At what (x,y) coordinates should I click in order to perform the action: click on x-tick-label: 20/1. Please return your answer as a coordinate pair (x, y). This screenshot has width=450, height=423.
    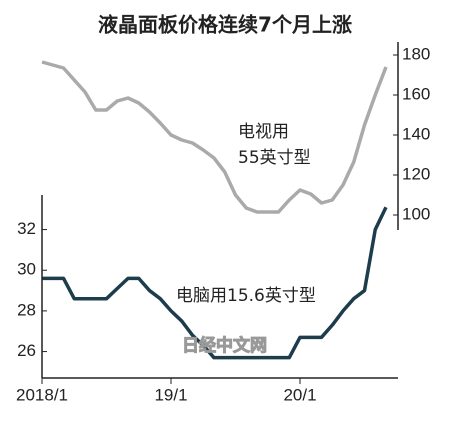
    Looking at the image, I should click on (299, 394).